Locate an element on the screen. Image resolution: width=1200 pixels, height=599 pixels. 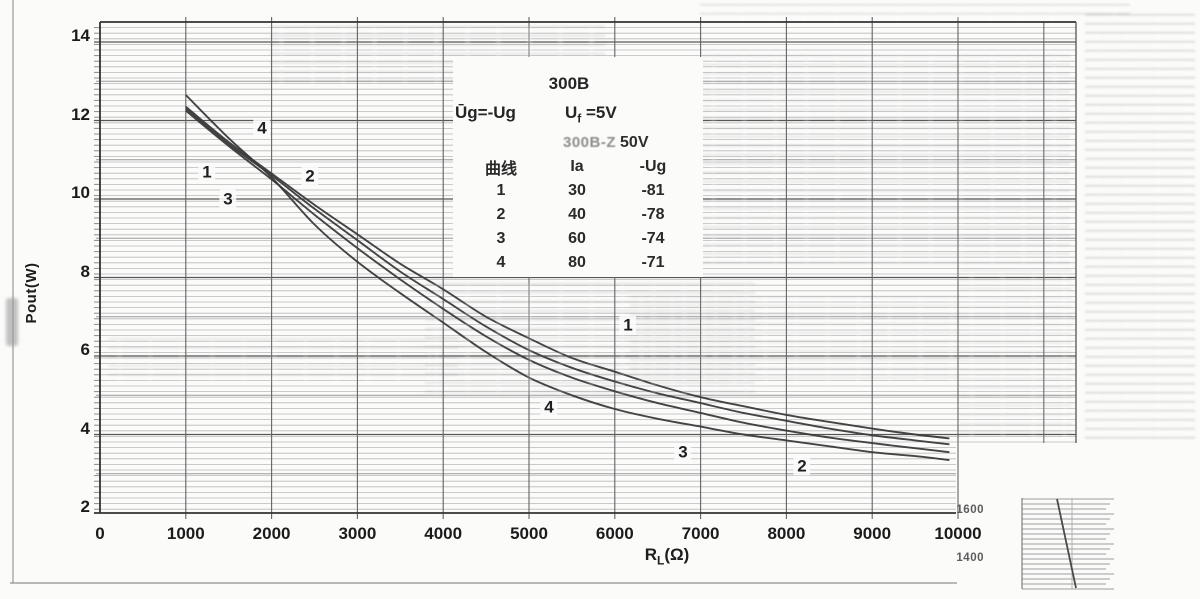
x-tick-label: 10000 is located at coordinates (958, 533).